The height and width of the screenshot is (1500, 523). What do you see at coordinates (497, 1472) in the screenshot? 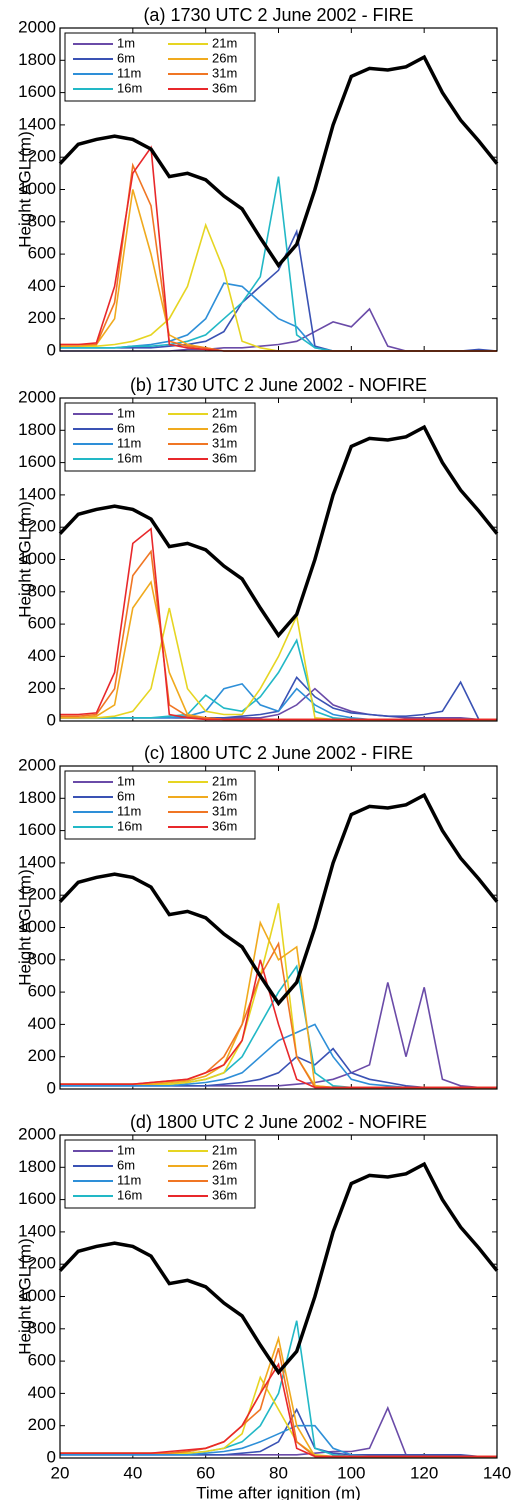
I see `x-tick-label: 140` at bounding box center [497, 1472].